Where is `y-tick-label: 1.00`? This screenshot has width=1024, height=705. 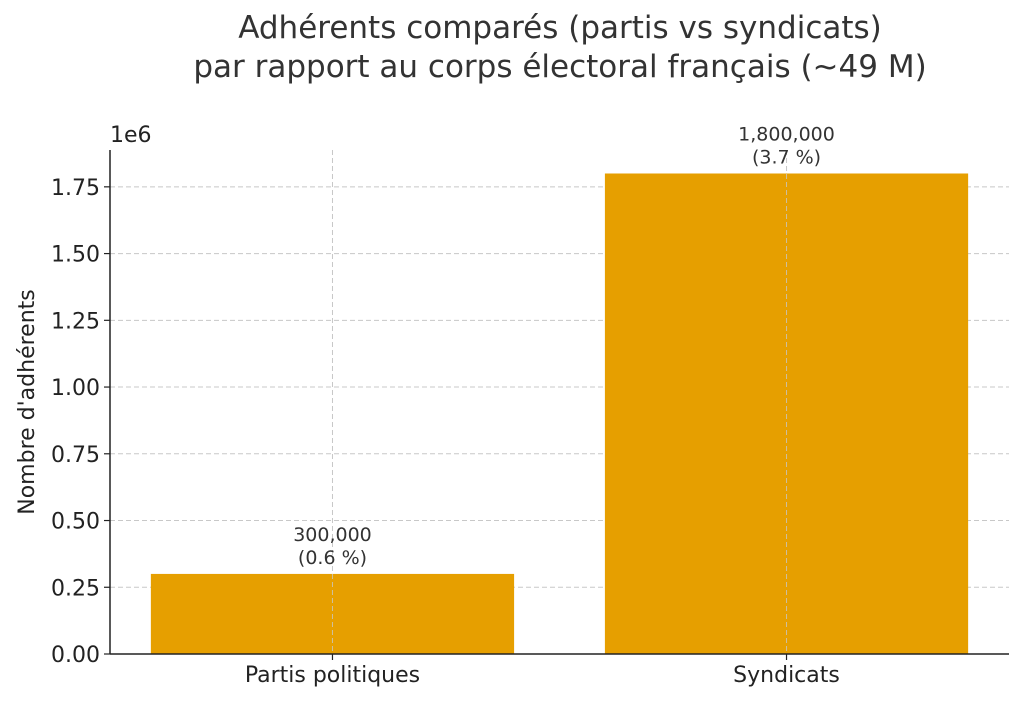 y-tick-label: 1.00 is located at coordinates (75, 388).